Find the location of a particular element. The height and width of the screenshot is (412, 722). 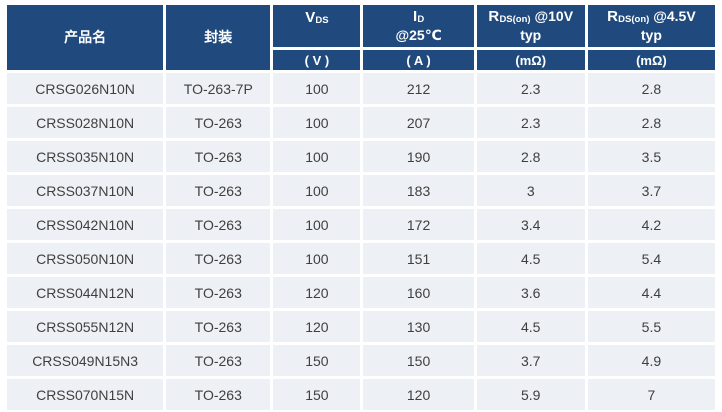

table-row: CRSS035N10N TO-263 100 190 2.8 3.5 is located at coordinates (361, 156).